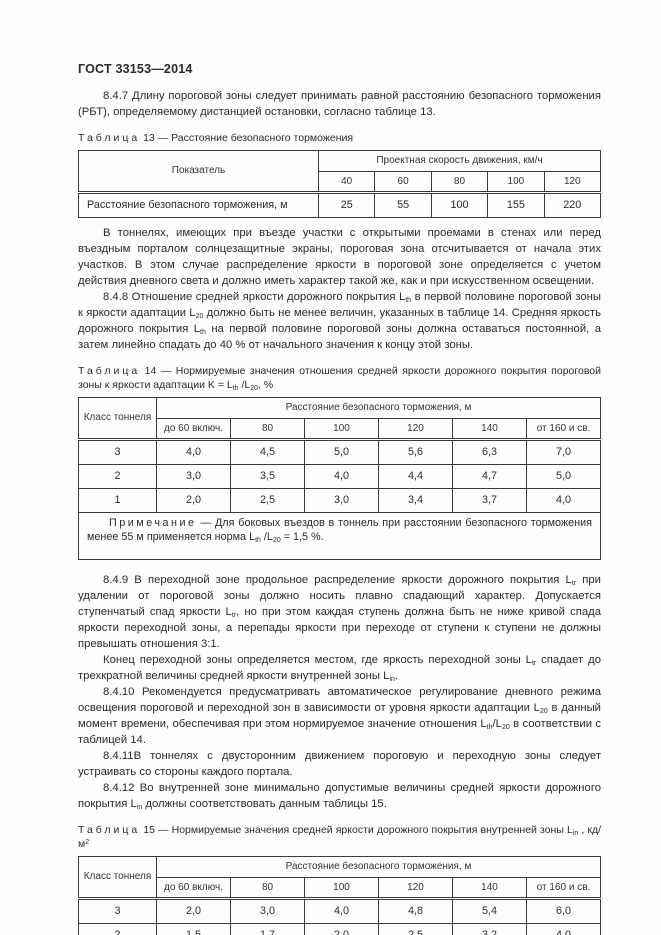  I want to click on speed-cell: 60, so click(403, 182).